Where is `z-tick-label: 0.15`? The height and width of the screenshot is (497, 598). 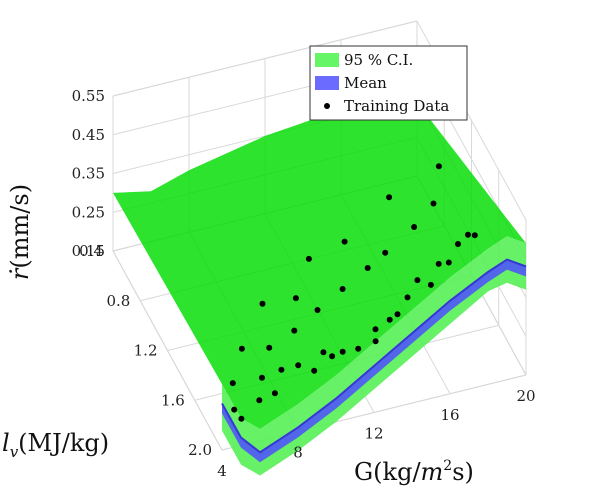
z-tick-label: 0.15 is located at coordinates (88, 251).